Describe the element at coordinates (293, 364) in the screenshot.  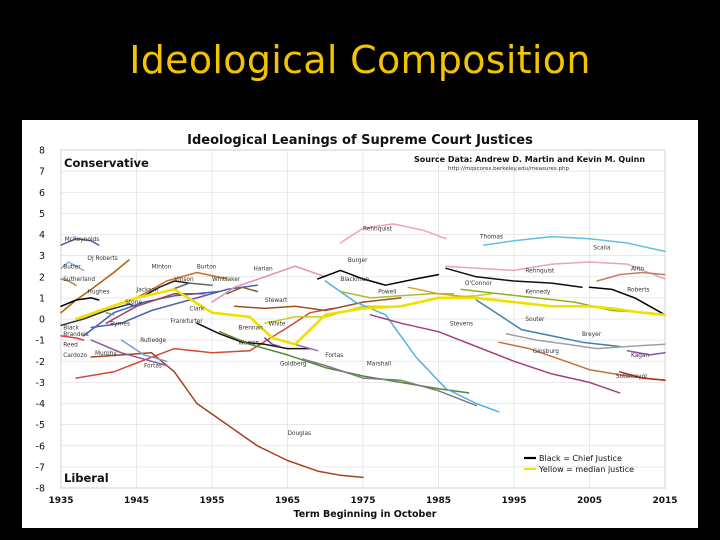
I see `justice-label: Goldberg` at that location.